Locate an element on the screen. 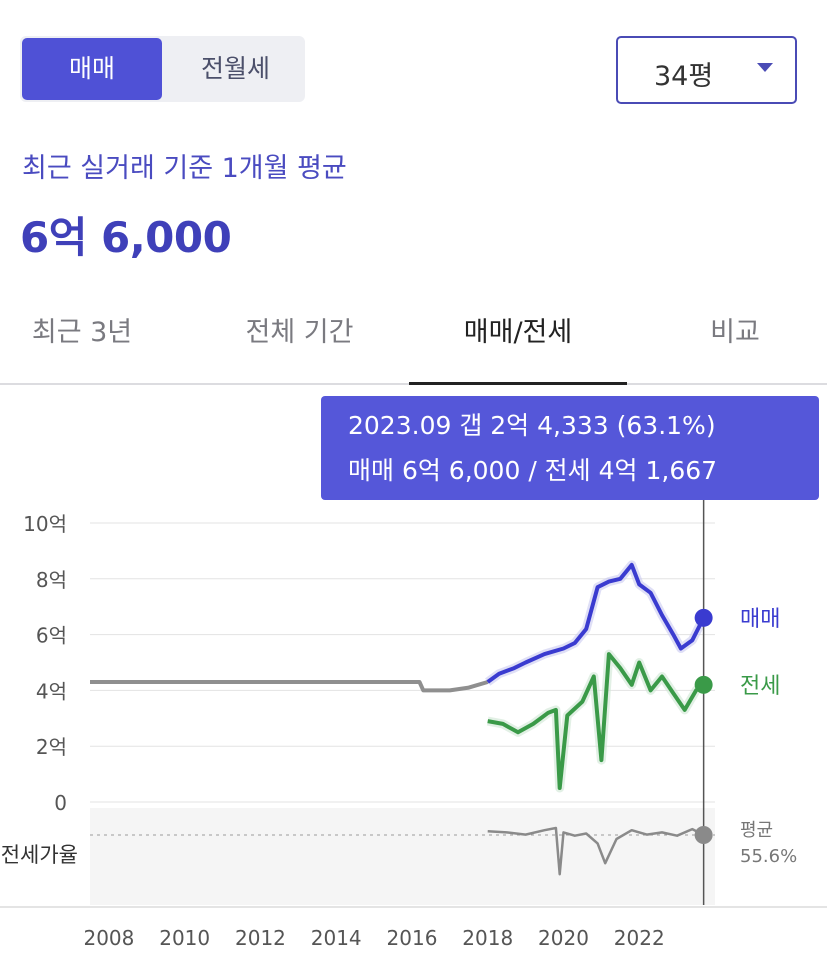 The image size is (827, 975). y-tick-label: 10억 is located at coordinates (45, 524).